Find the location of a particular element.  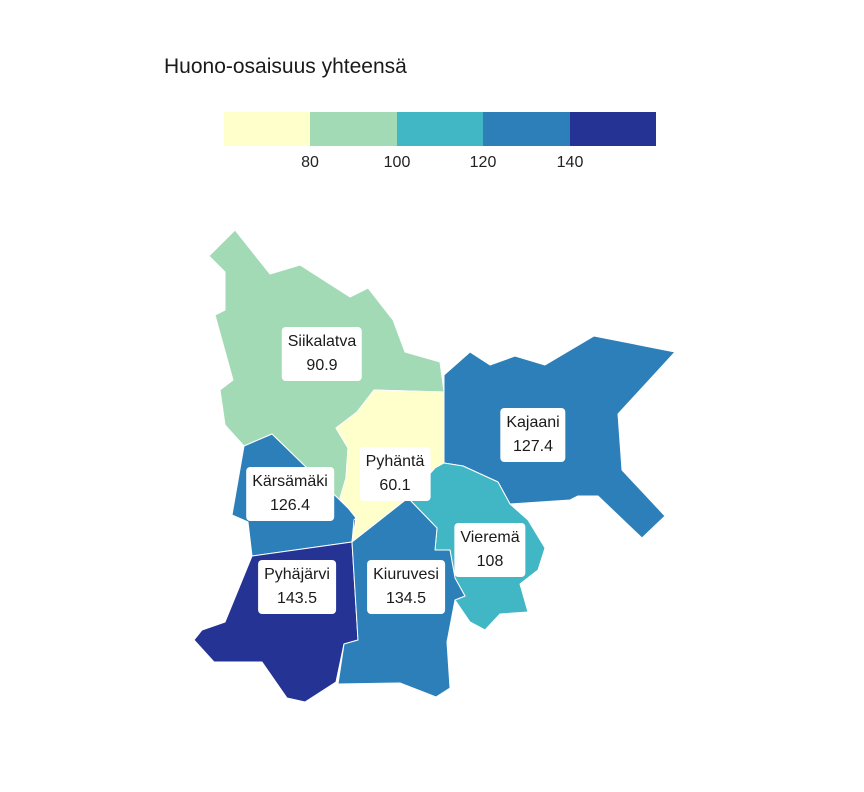

legend-tick-label: 80 is located at coordinates (310, 162).